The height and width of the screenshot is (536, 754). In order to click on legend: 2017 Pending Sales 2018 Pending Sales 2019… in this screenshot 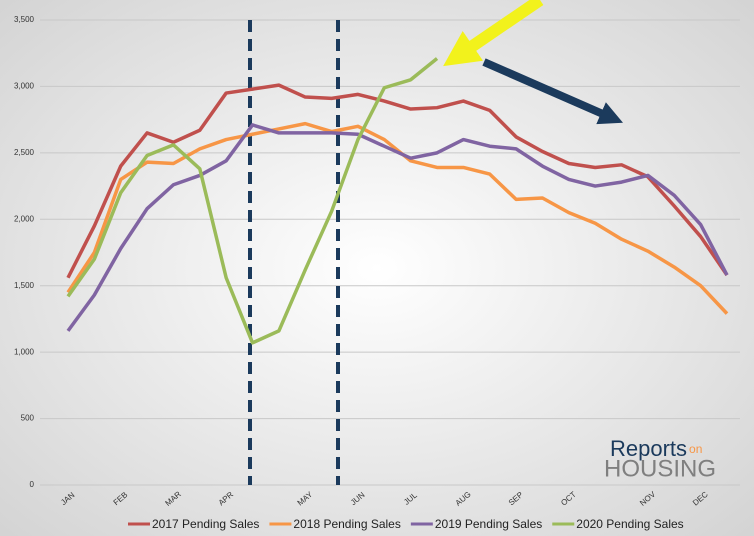, I will do `click(406, 524)`.